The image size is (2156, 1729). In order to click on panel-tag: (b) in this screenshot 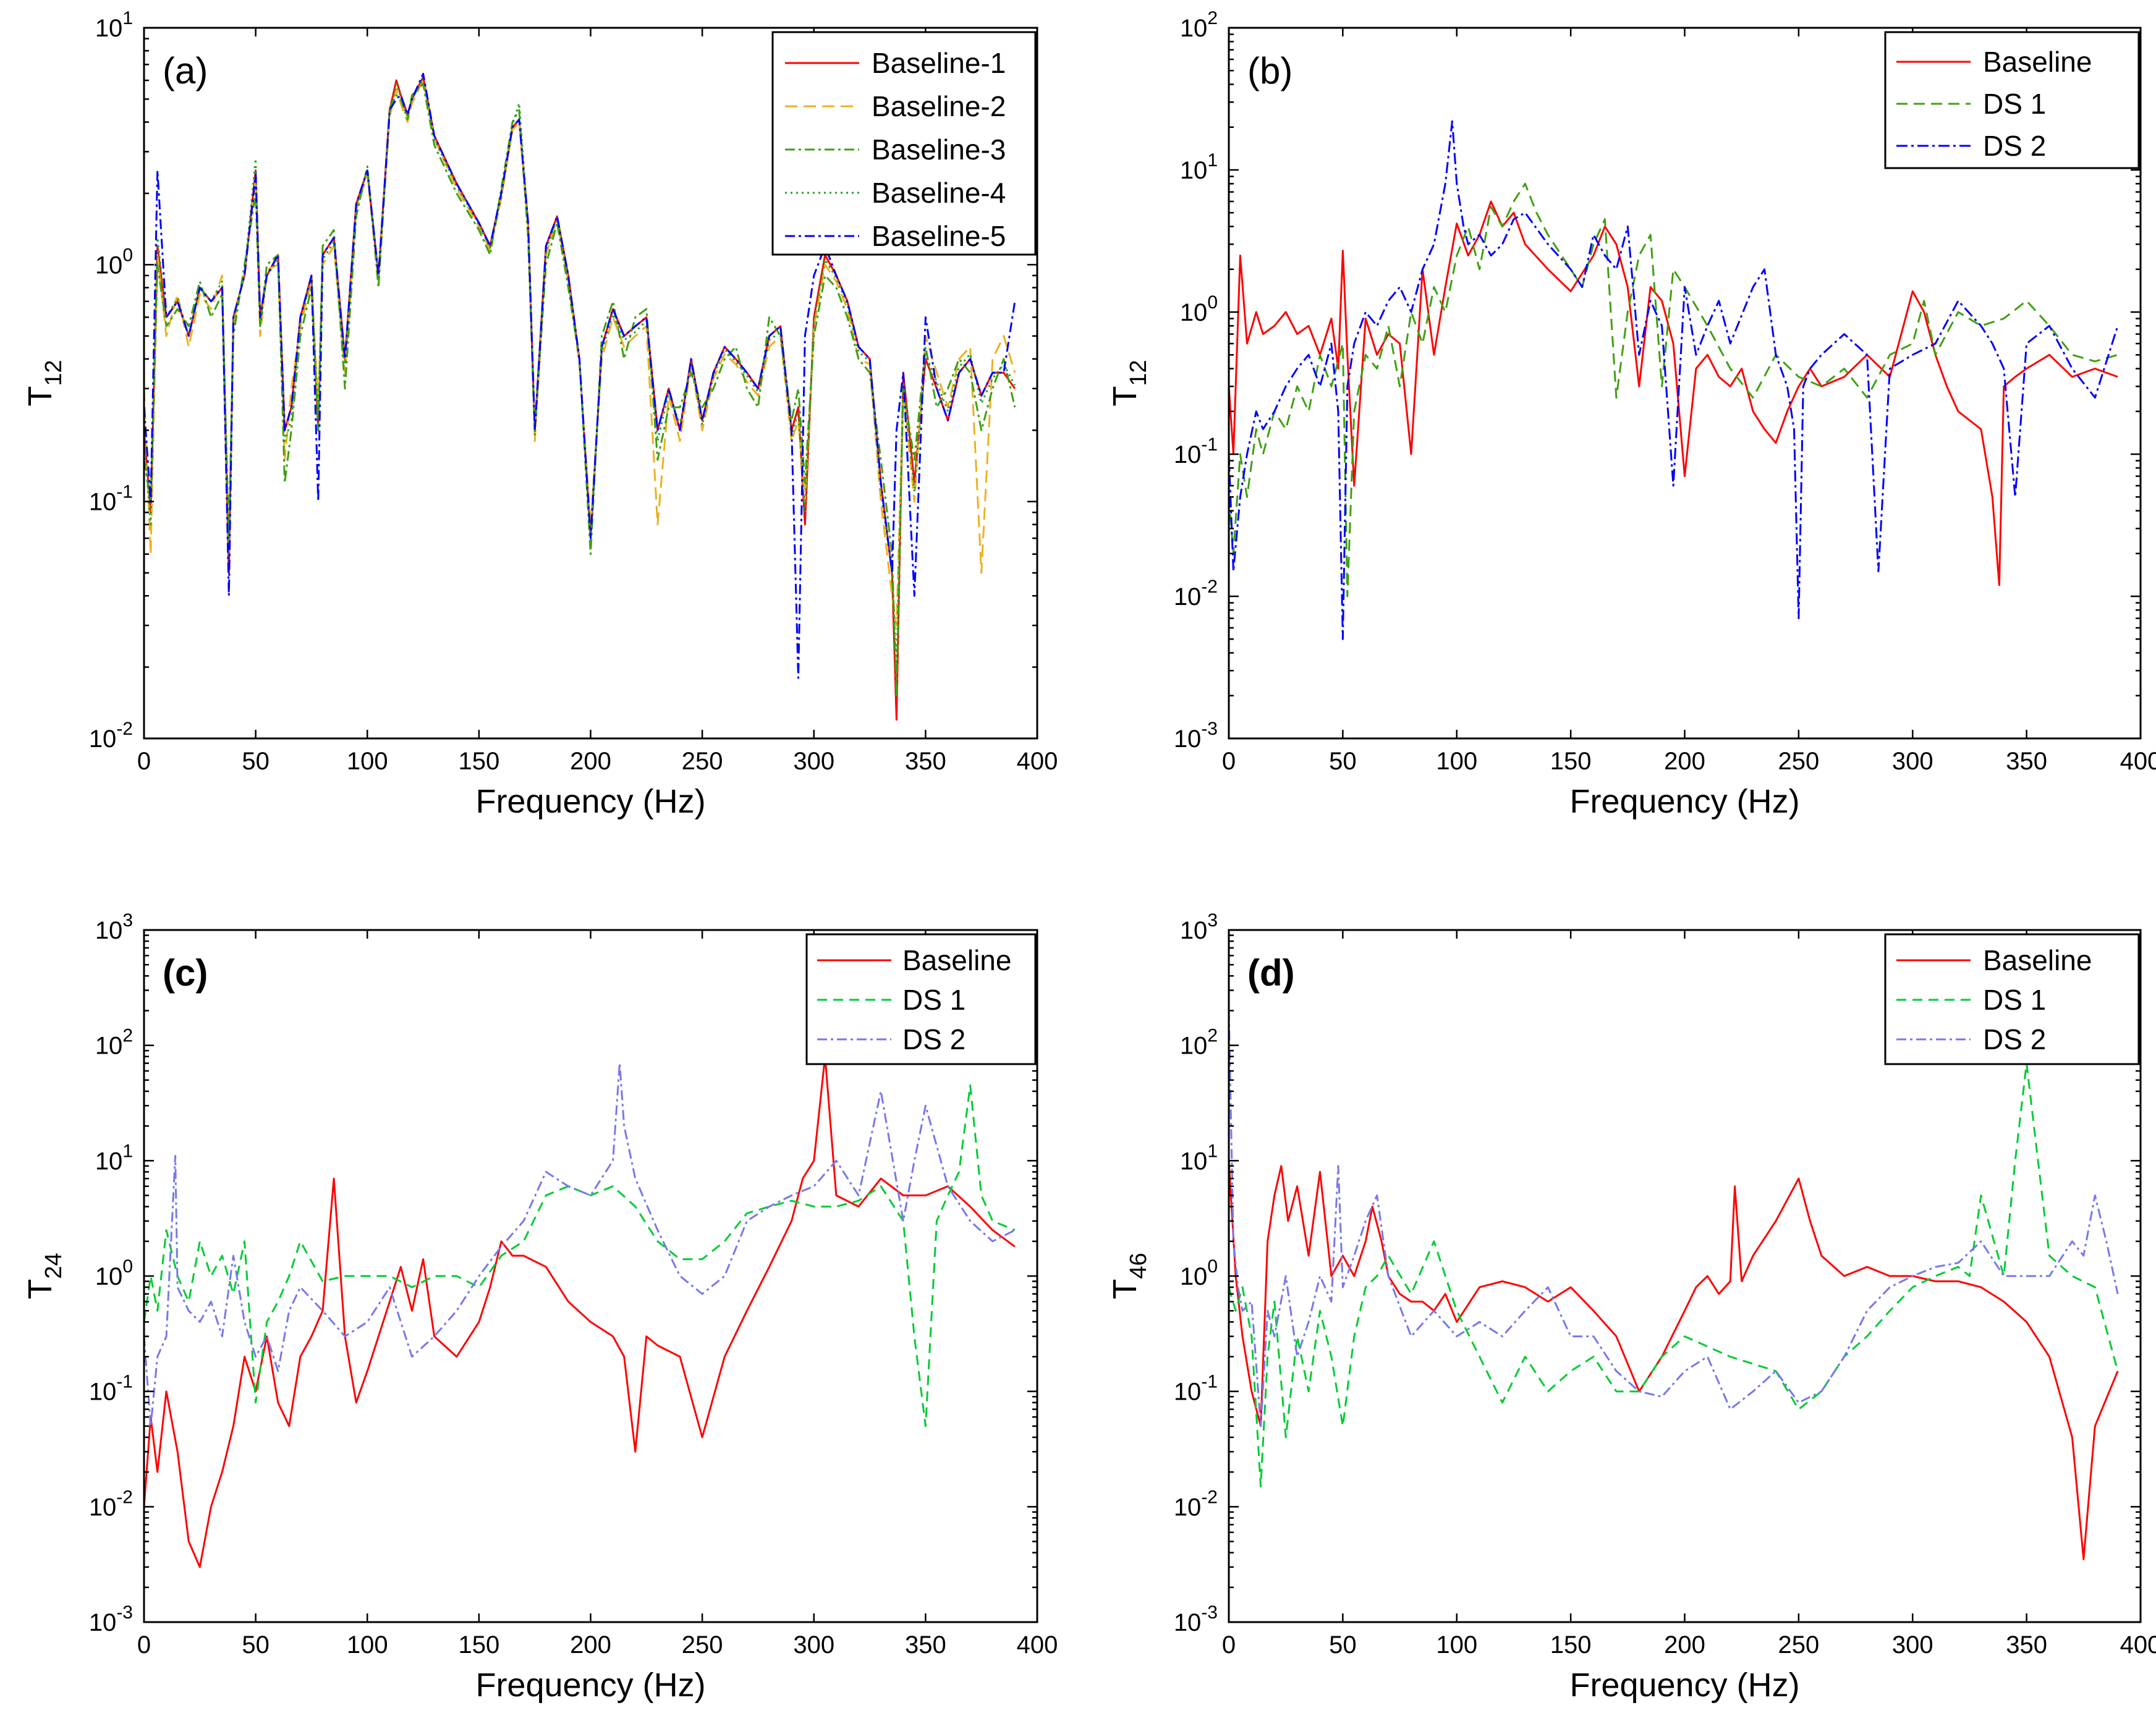, I will do `click(1269, 70)`.